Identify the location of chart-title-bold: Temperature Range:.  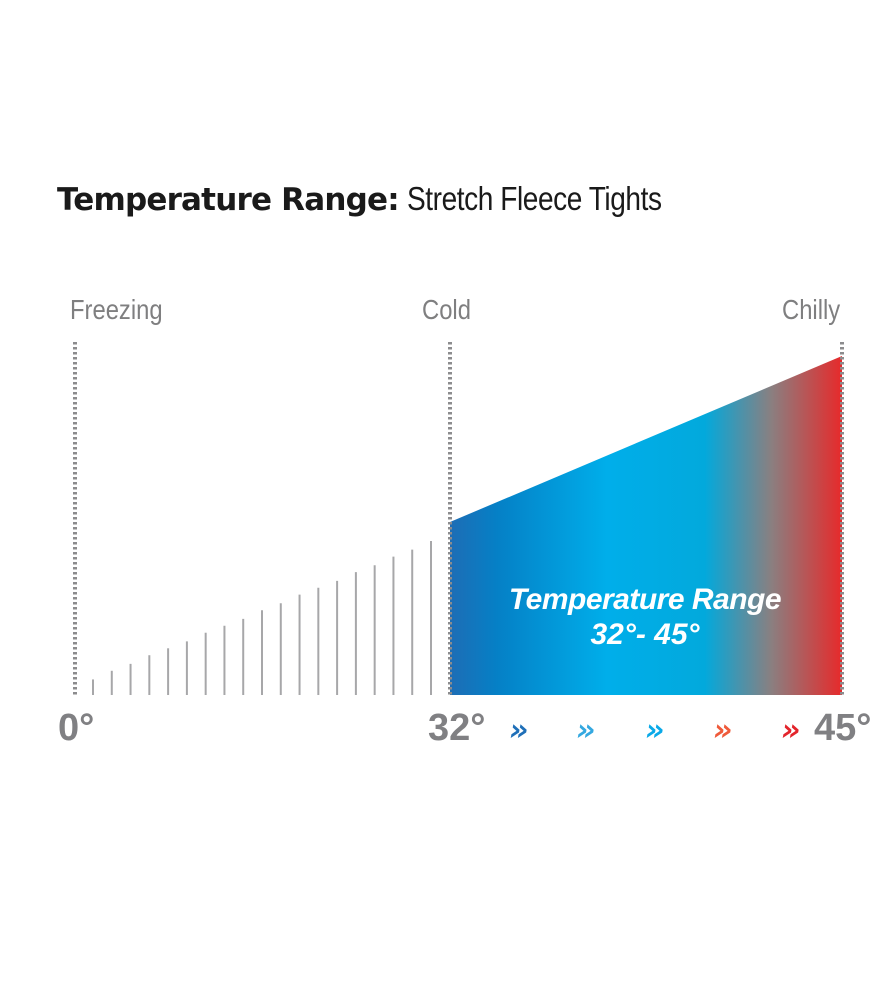
(228, 200).